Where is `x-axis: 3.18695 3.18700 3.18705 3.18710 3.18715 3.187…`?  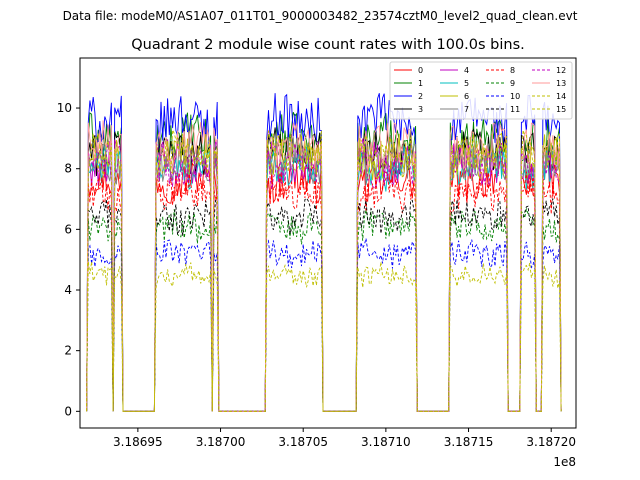 x-axis: 3.18695 3.18700 3.18705 3.18710 3.18715 3.187… is located at coordinates (344, 438).